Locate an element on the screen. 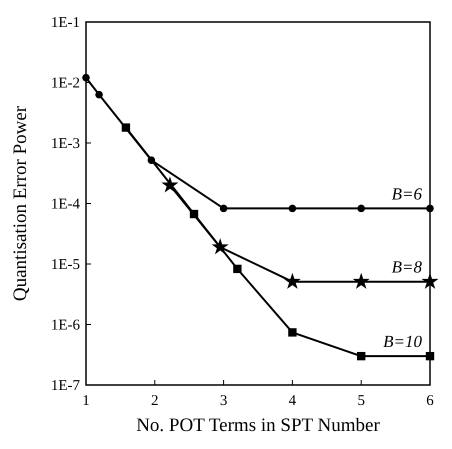  x-tick-label: 6 is located at coordinates (430, 401).